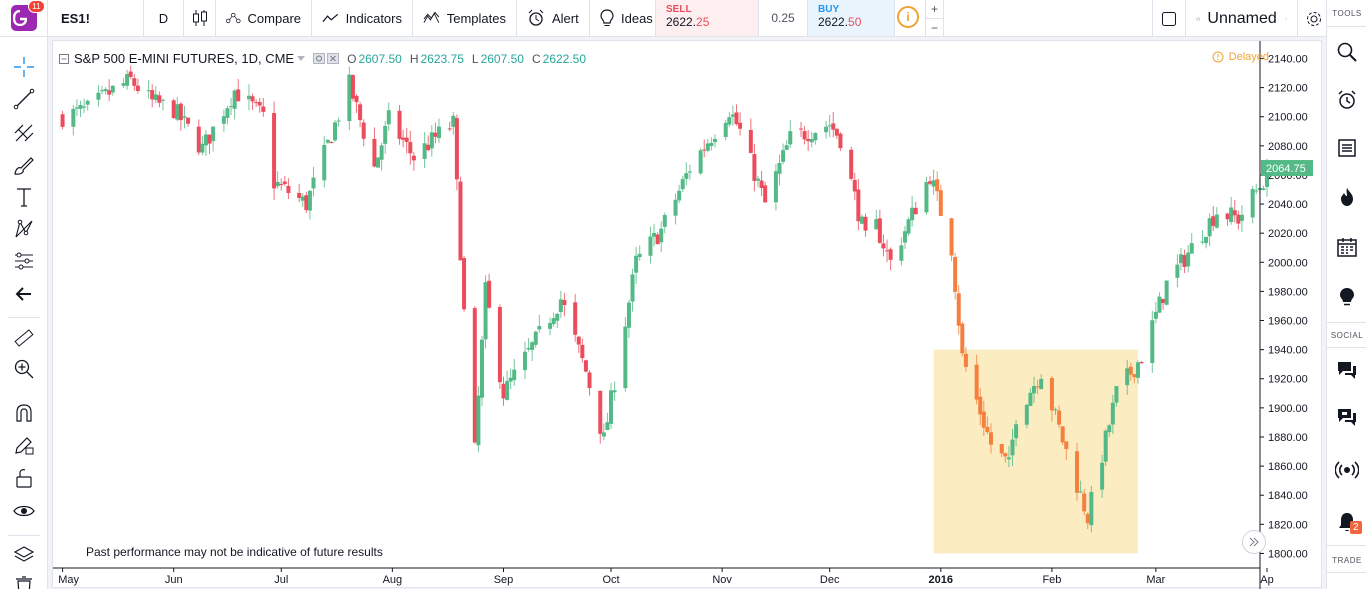 This screenshot has width=1366, height=589. Describe the element at coordinates (565, 18) in the screenshot. I see `alert-label: Alert` at that location.